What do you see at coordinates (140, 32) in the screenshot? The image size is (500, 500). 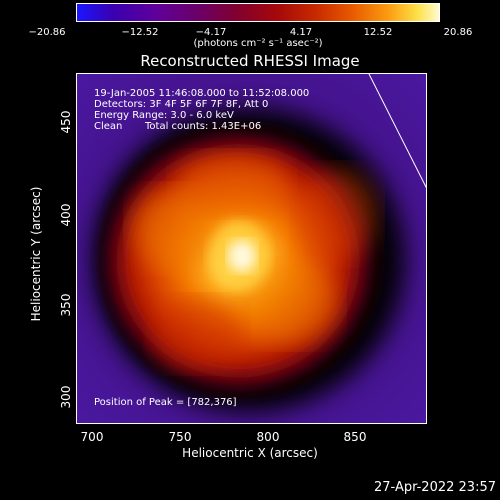 I see `colorbar-tick-label: −12.52` at bounding box center [140, 32].